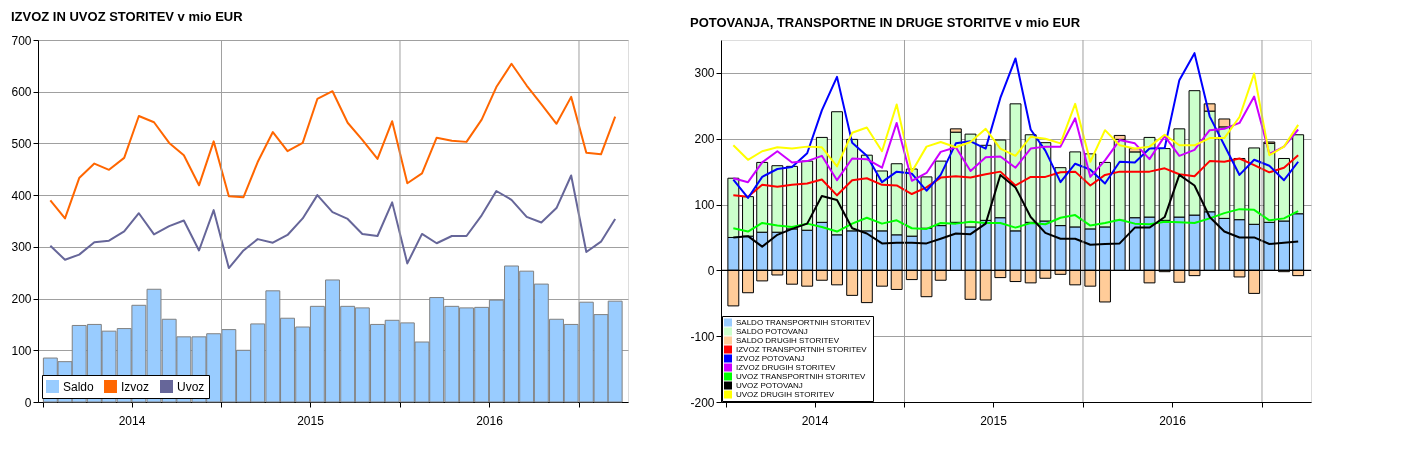 The width and height of the screenshot is (1421, 457). Describe the element at coordinates (21, 40) in the screenshot. I see `y-tick-label: 700` at that location.